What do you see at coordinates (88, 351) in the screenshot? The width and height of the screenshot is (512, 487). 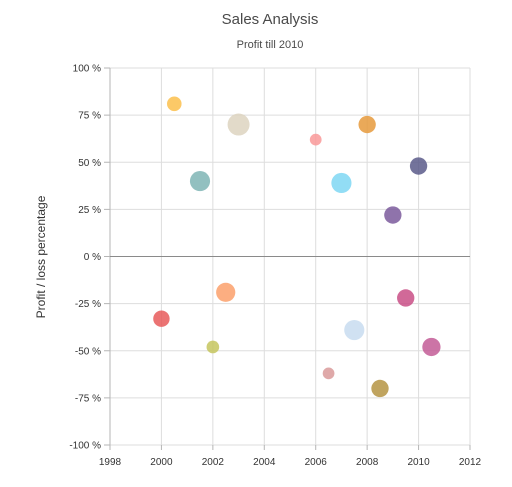 I see `y-tick-label: -50 %` at bounding box center [88, 351].